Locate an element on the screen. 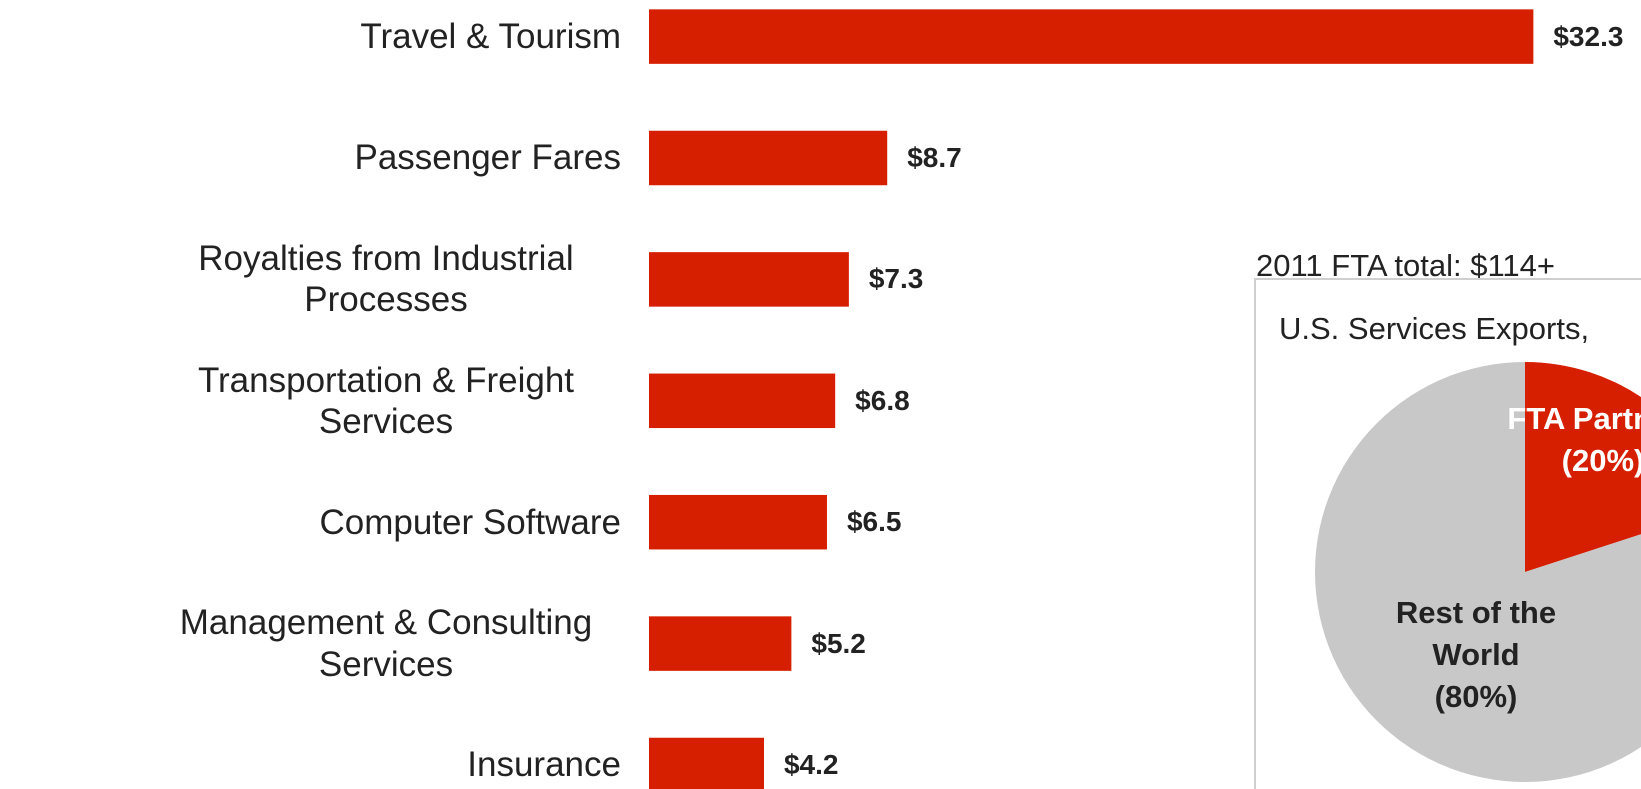  value-label: $32.3 is located at coordinates (1588, 36).